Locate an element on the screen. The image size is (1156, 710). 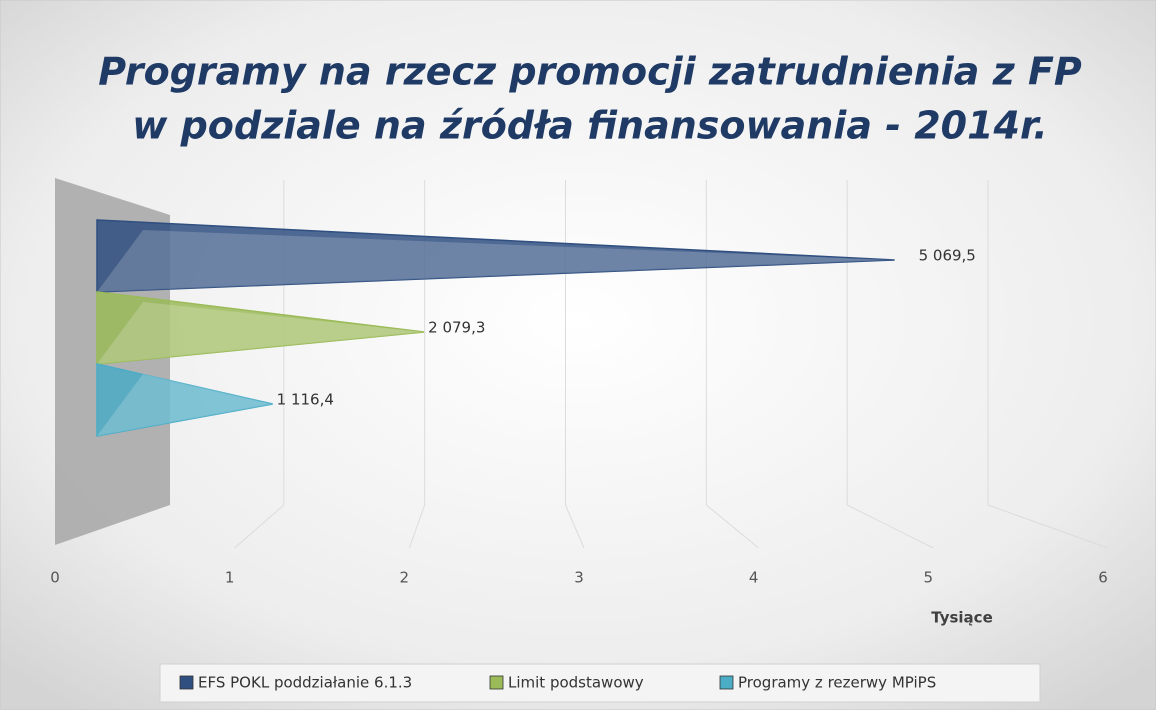
x-tick-label: 3 is located at coordinates (579, 578).